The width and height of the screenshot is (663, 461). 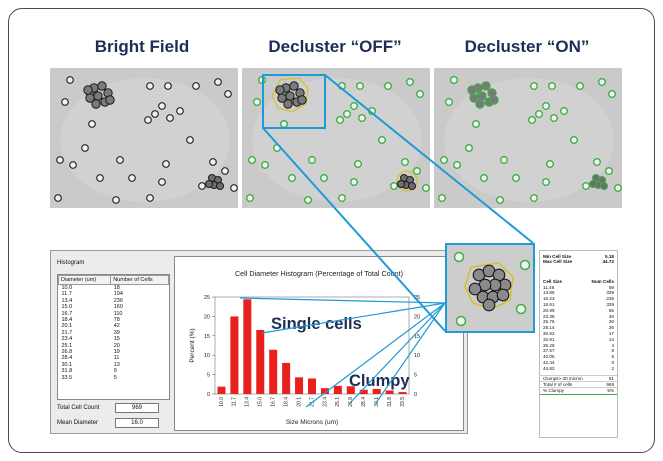 What do you see at coordinates (137, 408) in the screenshot?
I see `total-cell-count-field: 969` at bounding box center [137, 408].